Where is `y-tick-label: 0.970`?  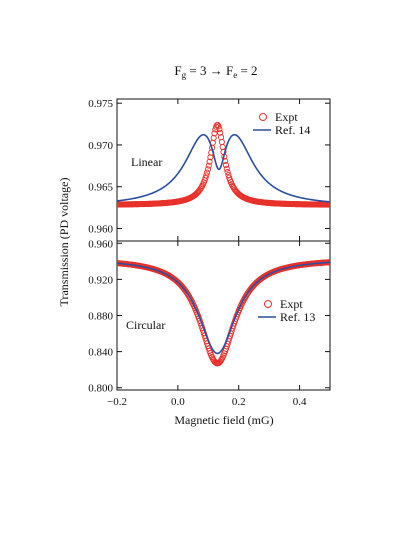
y-tick-label: 0.970 is located at coordinates (100, 146).